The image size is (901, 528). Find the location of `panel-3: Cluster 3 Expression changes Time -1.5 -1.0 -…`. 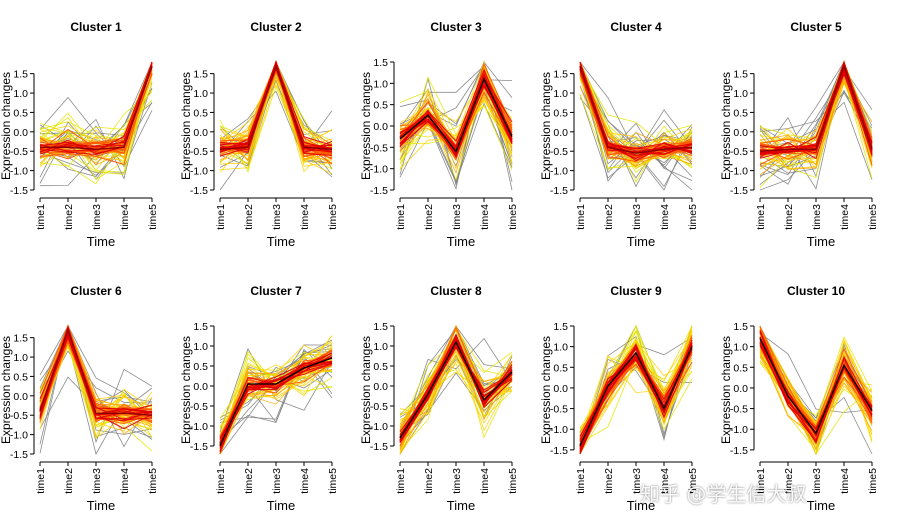

panel-3: Cluster 3 Expression changes Time -1.5 -1.0 -… is located at coordinates (439, 134).